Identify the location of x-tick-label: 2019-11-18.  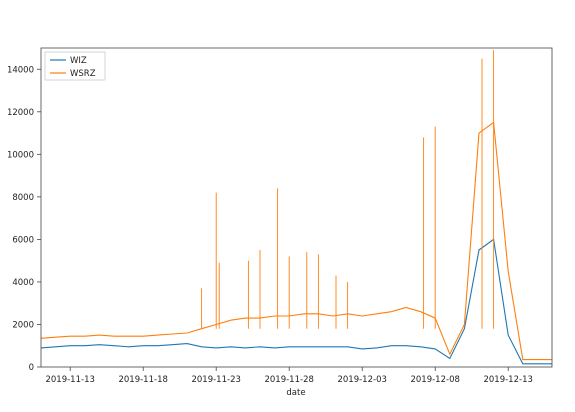
(142, 380).